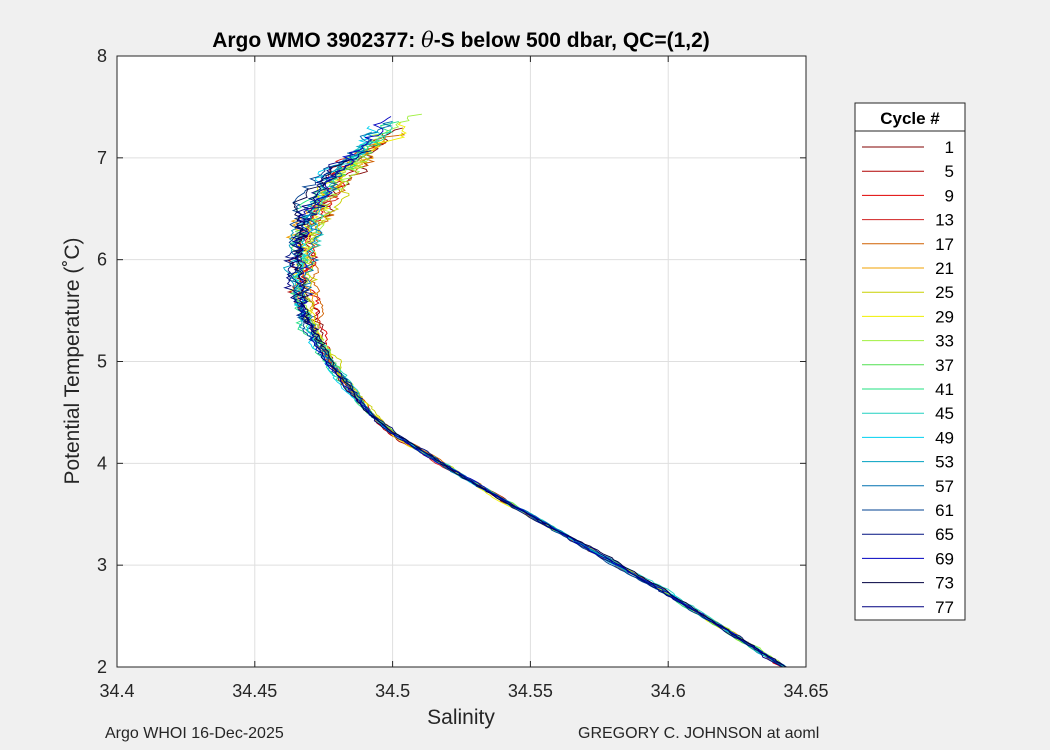 The image size is (1050, 750). Describe the element at coordinates (194, 733) in the screenshot. I see `footer-left: Argo WHOI 16-Dec-2025` at that location.